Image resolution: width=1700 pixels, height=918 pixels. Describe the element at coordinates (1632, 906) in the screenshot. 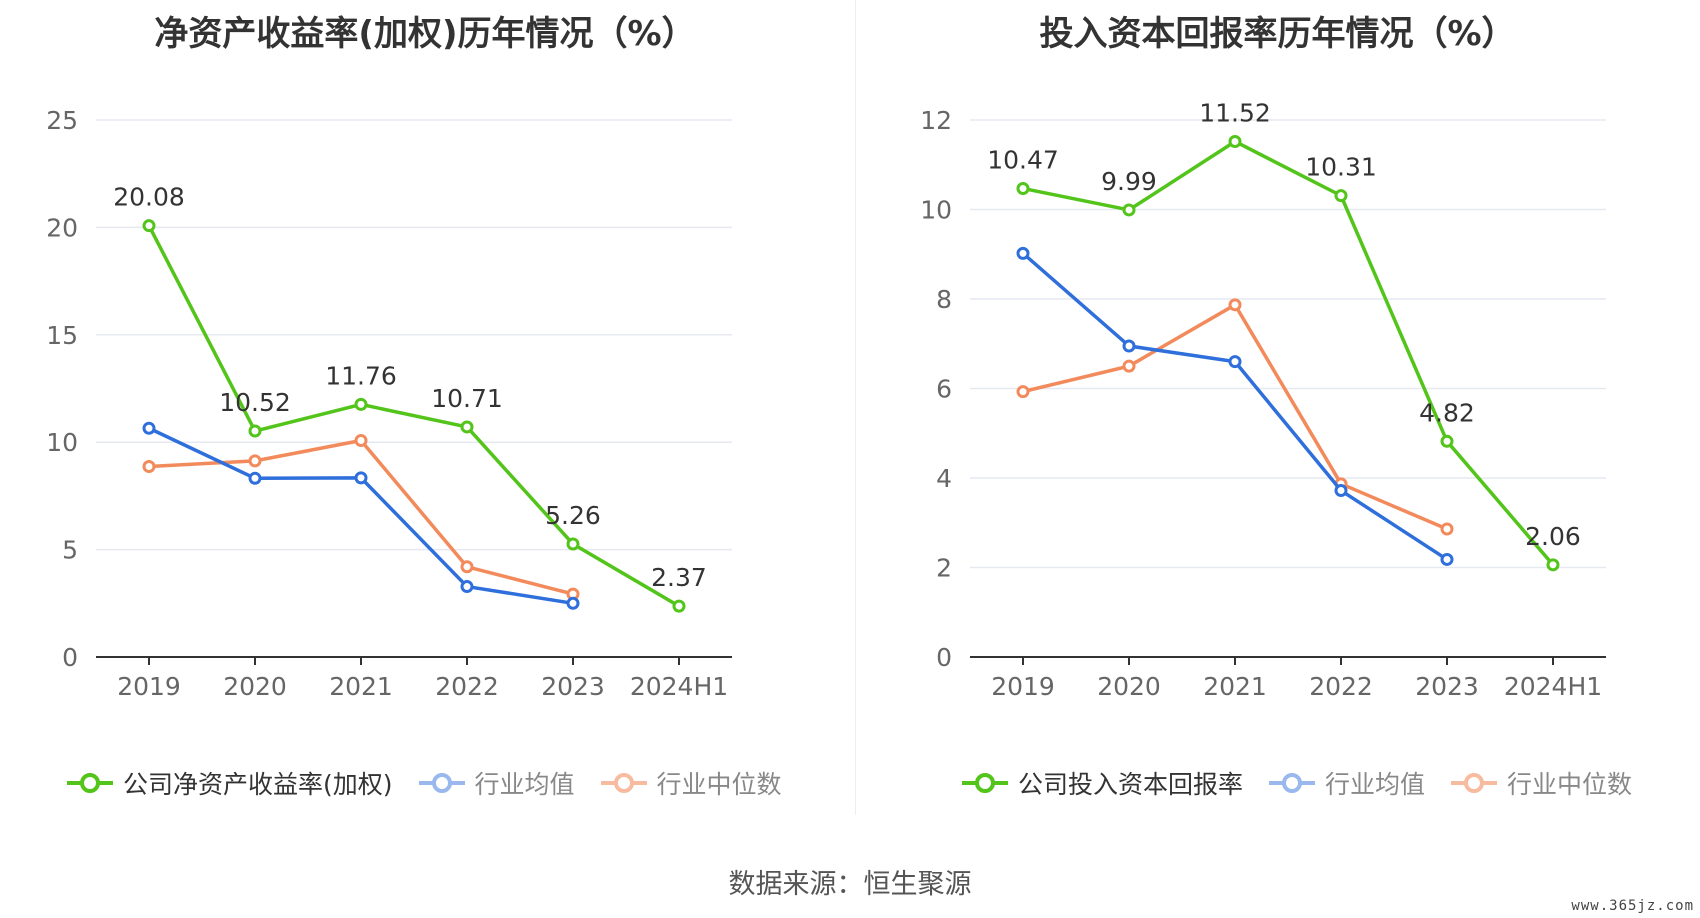

I see `watermark: www.365jz.com` at that location.